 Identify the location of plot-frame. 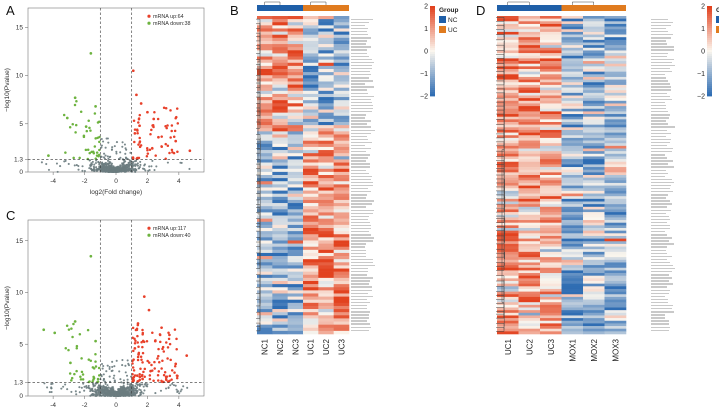
(116, 90).